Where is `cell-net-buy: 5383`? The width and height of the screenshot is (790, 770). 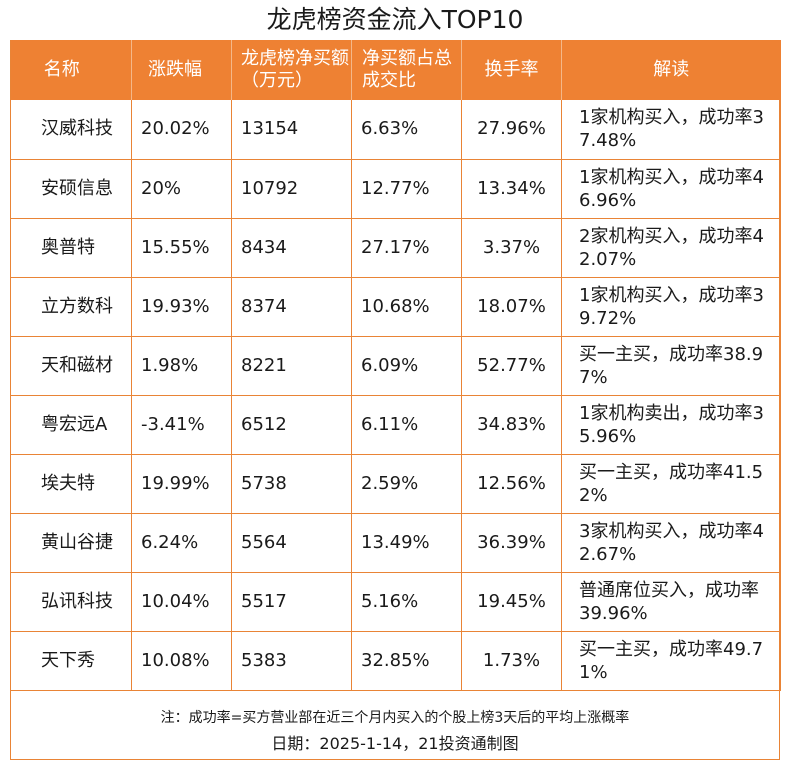 cell-net-buy: 5383 is located at coordinates (291, 661).